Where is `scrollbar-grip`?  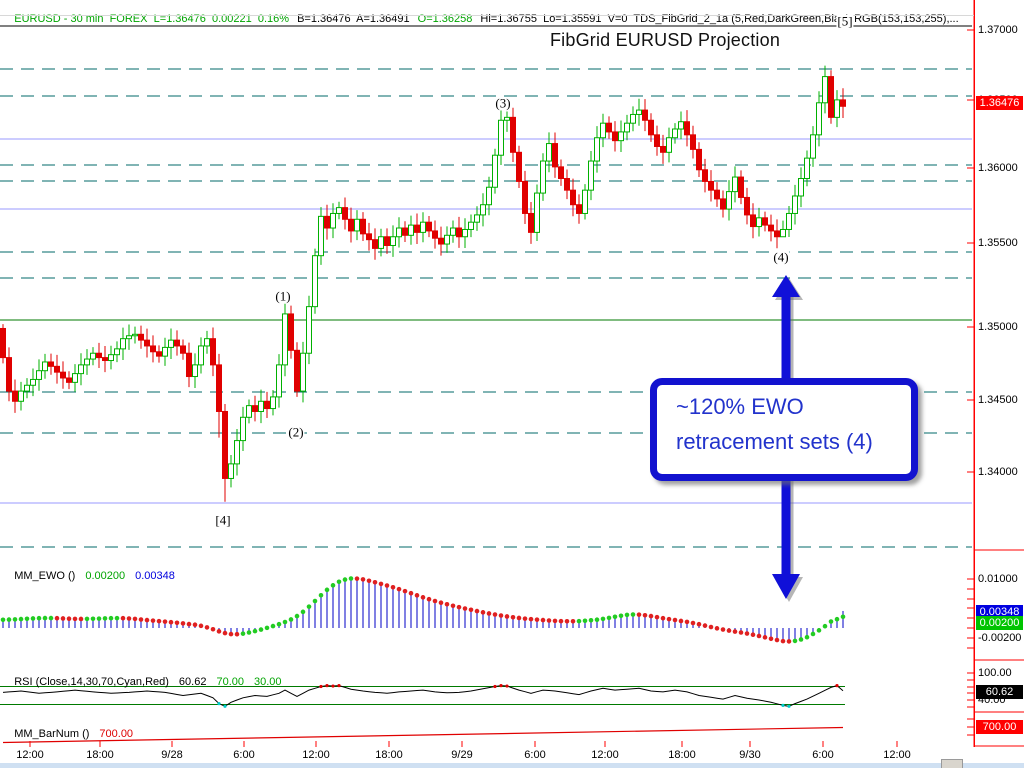
scrollbar-grip is located at coordinates (952, 763).